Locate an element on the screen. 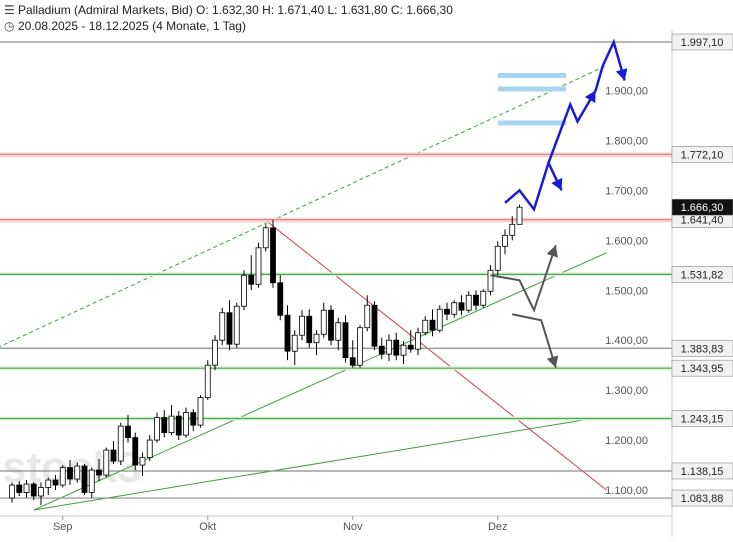  y-tick-label: 1.300,00 is located at coordinates (626, 391).